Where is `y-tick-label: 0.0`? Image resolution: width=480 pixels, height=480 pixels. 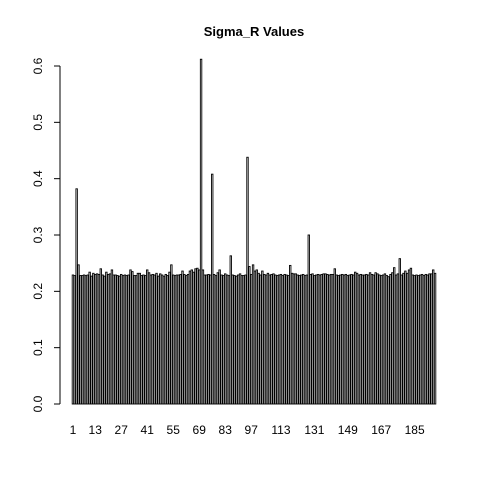 y-tick-label: 0.0 is located at coordinates (38, 403).